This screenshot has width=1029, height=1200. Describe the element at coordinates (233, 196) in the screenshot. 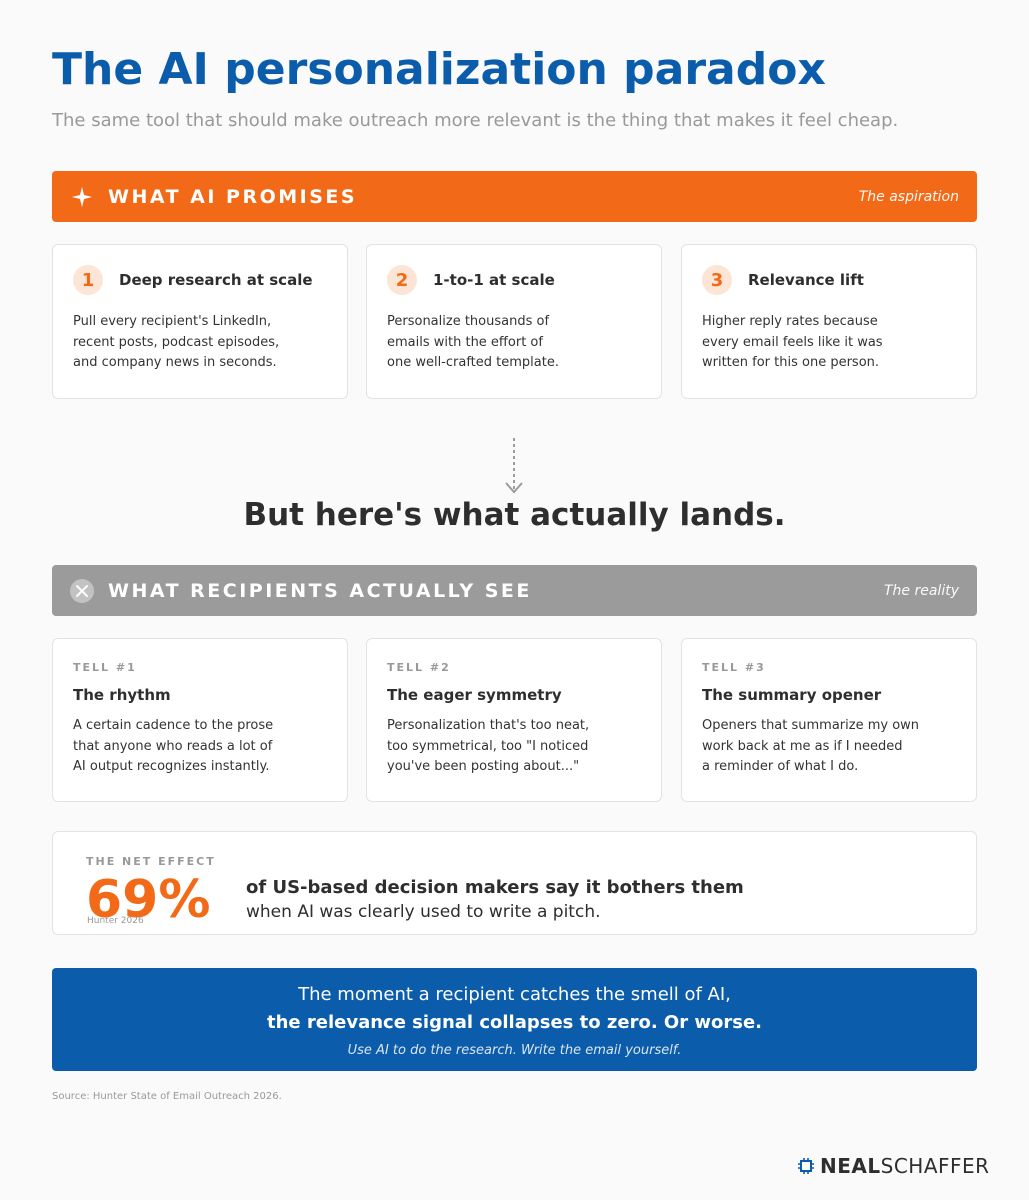

I see `promises-label: WHAT AI PROMISES` at that location.